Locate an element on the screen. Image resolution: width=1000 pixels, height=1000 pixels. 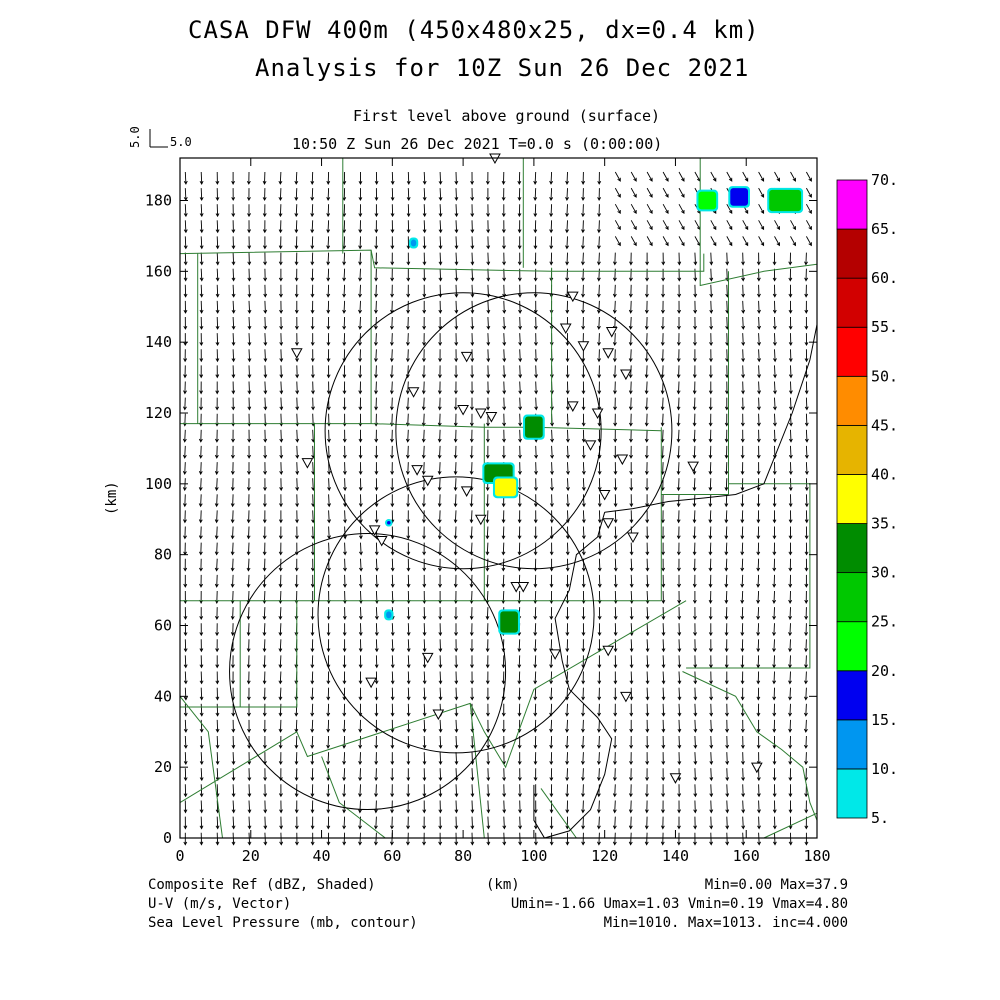
y-tick-label: 180 is located at coordinates (158, 201).